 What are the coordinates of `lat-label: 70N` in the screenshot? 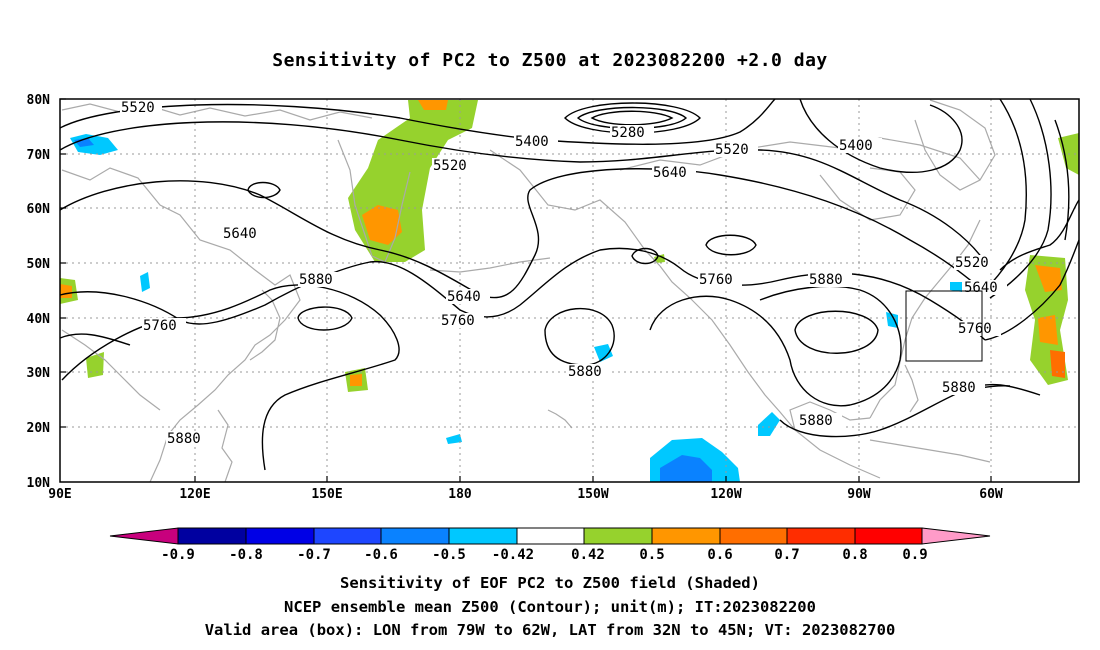 It's located at (39, 155).